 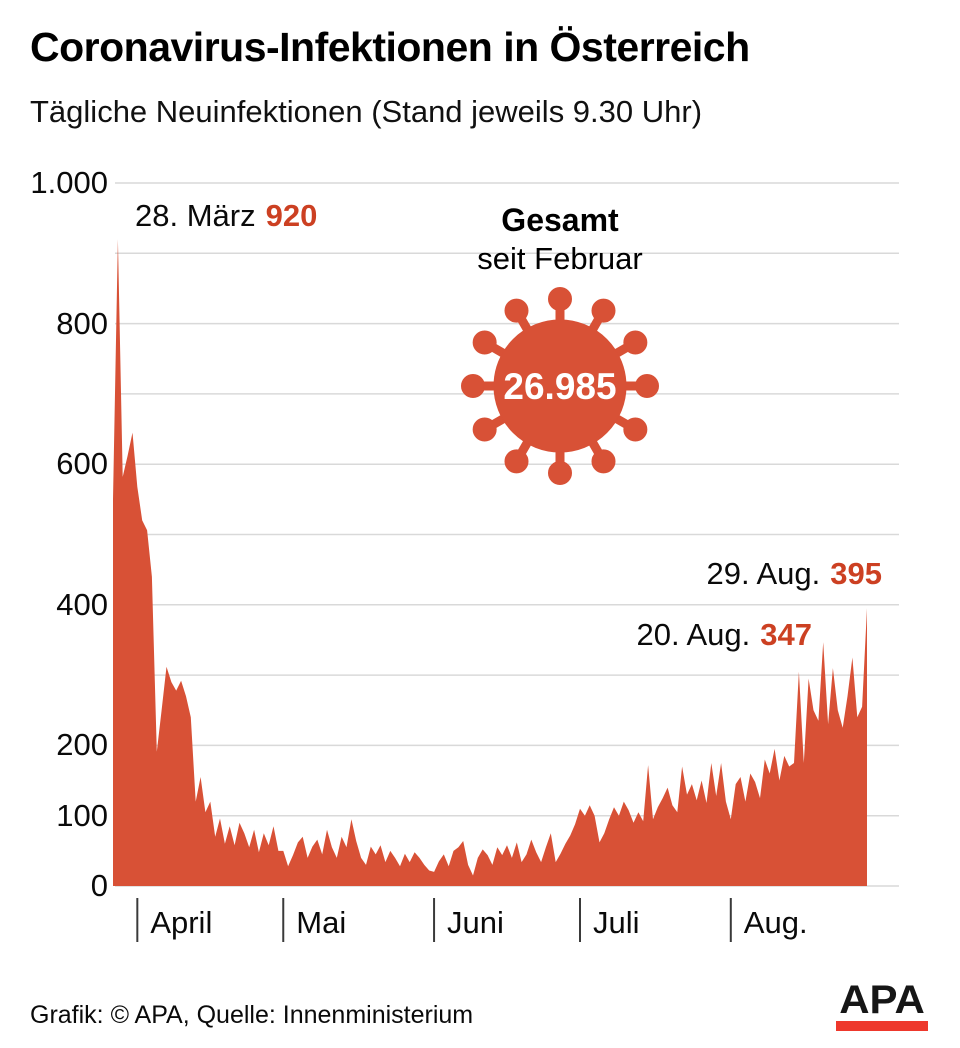 What do you see at coordinates (321, 922) in the screenshot?
I see `x-axis-label: Mai` at bounding box center [321, 922].